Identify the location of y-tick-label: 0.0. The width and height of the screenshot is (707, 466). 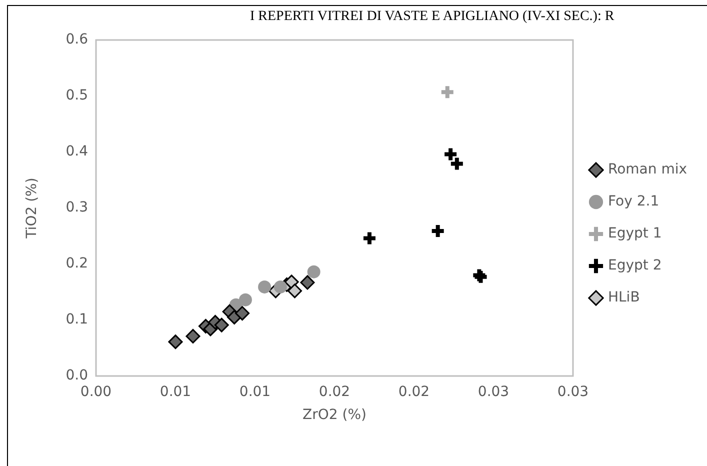
(77, 376).